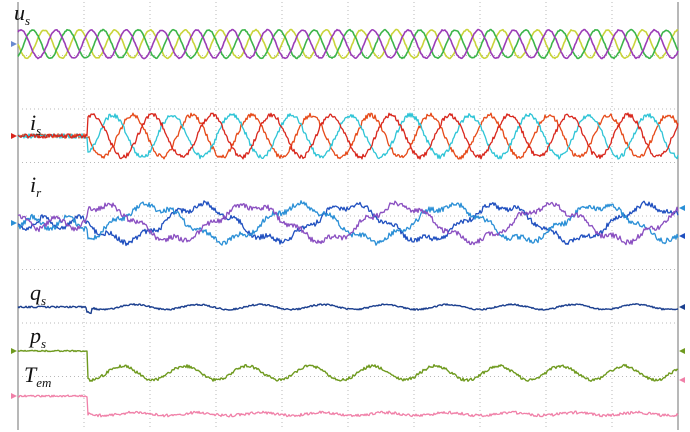 This screenshot has width=690, height=432. I want to click on qs-right-marker, so click(682, 307).